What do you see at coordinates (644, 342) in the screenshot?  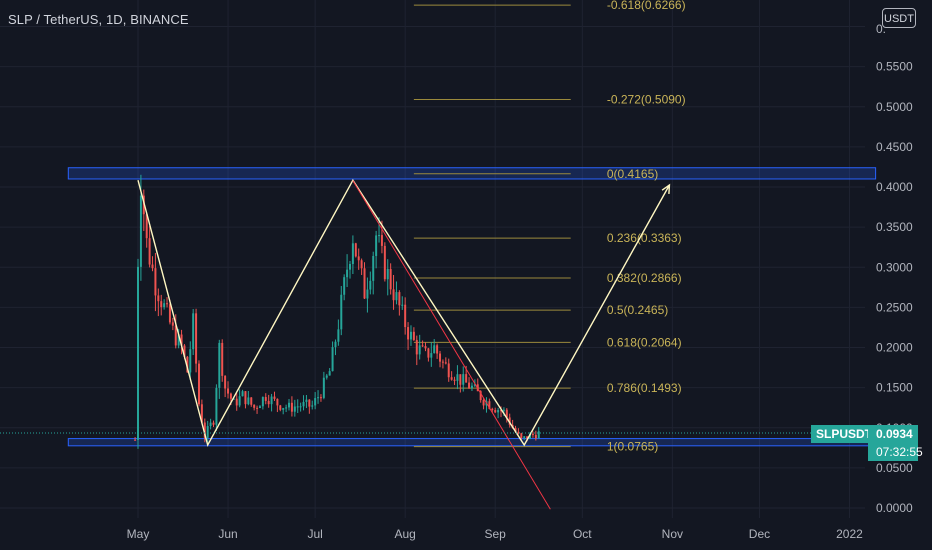 I see `fib-level-label: 0.618(0.2064)` at bounding box center [644, 342].